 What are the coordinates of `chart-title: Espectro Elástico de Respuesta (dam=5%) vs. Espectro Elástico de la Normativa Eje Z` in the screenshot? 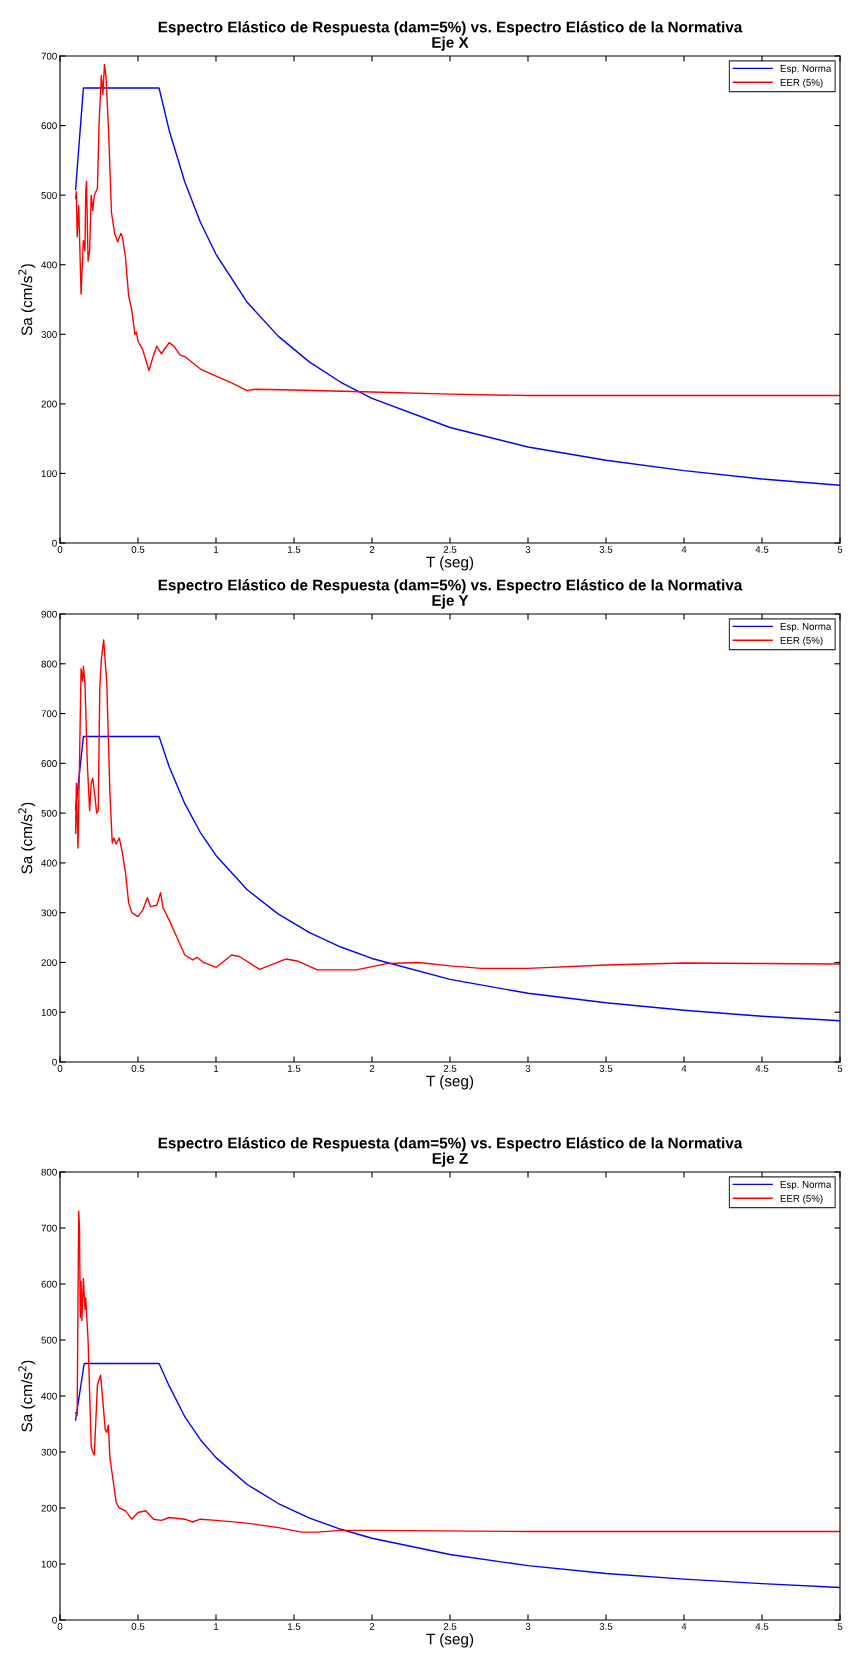 It's located at (450, 1152).